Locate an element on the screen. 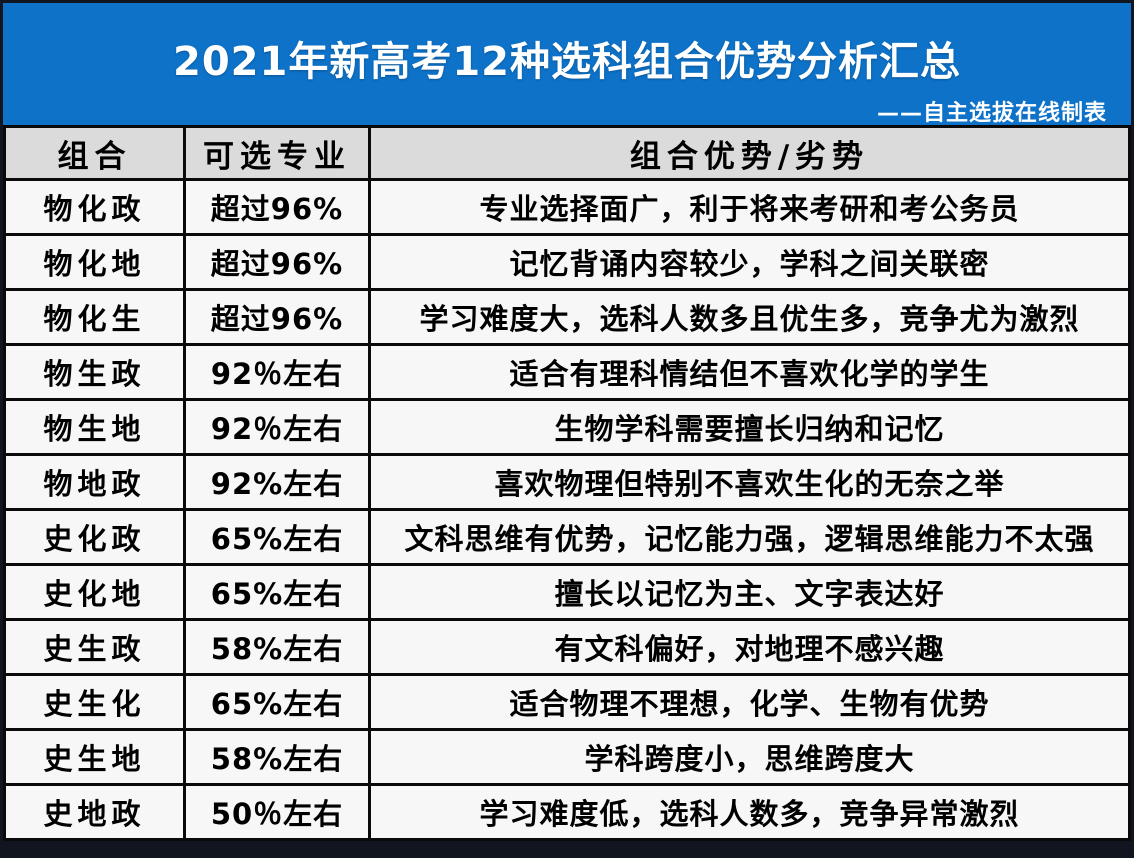  note-cell: 适合物理不理想，化学、生物有优势 is located at coordinates (749, 702).